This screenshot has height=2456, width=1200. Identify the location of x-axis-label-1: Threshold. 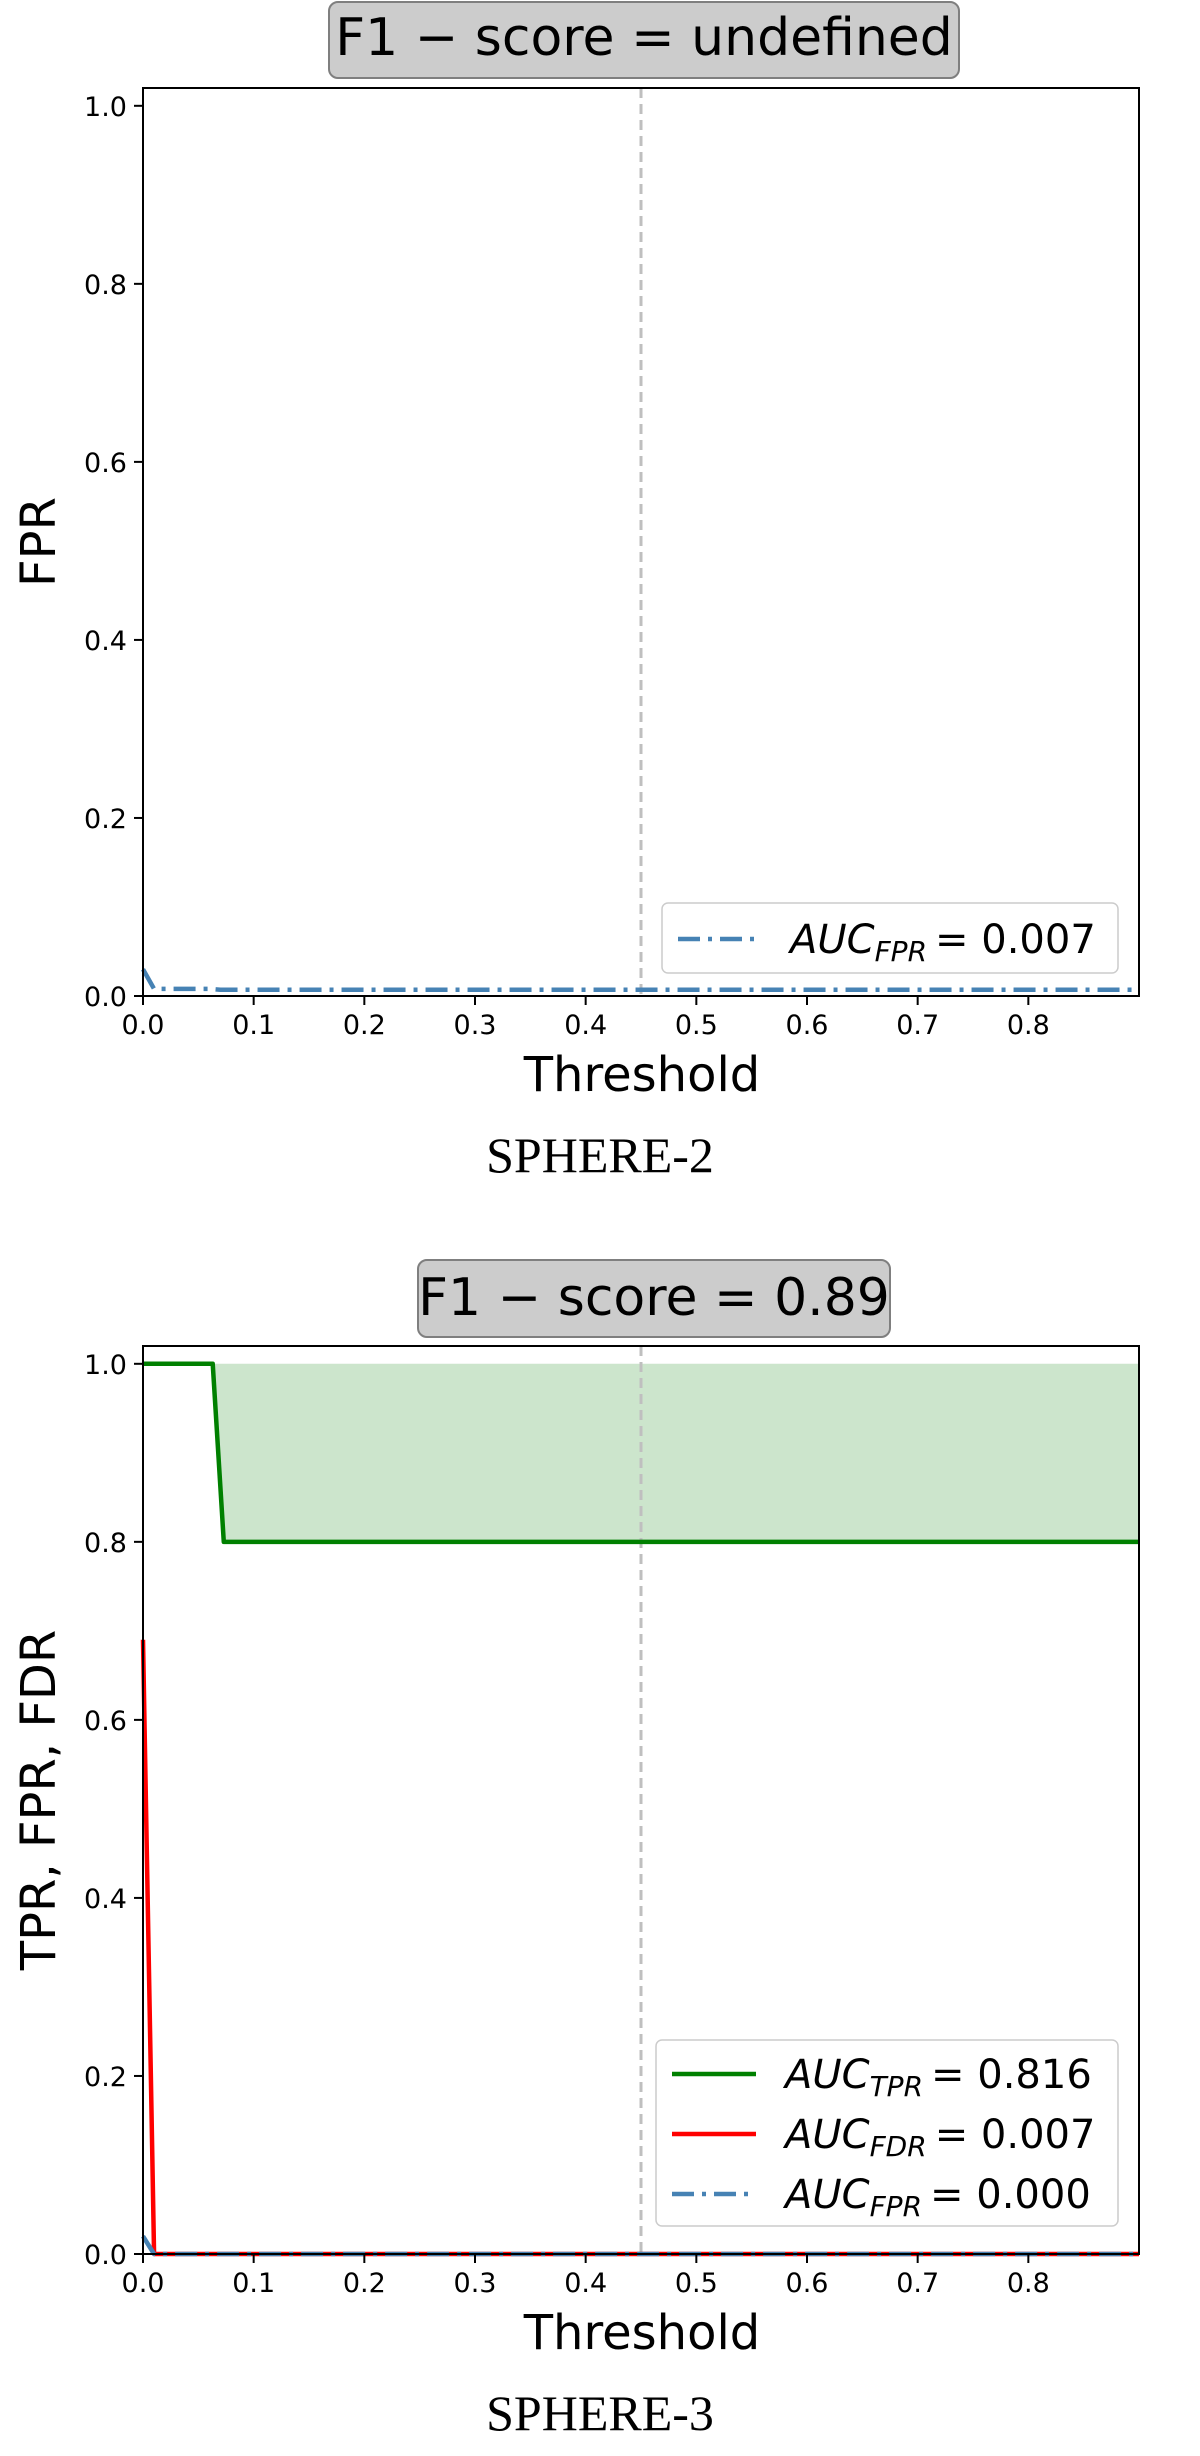
(642, 1075).